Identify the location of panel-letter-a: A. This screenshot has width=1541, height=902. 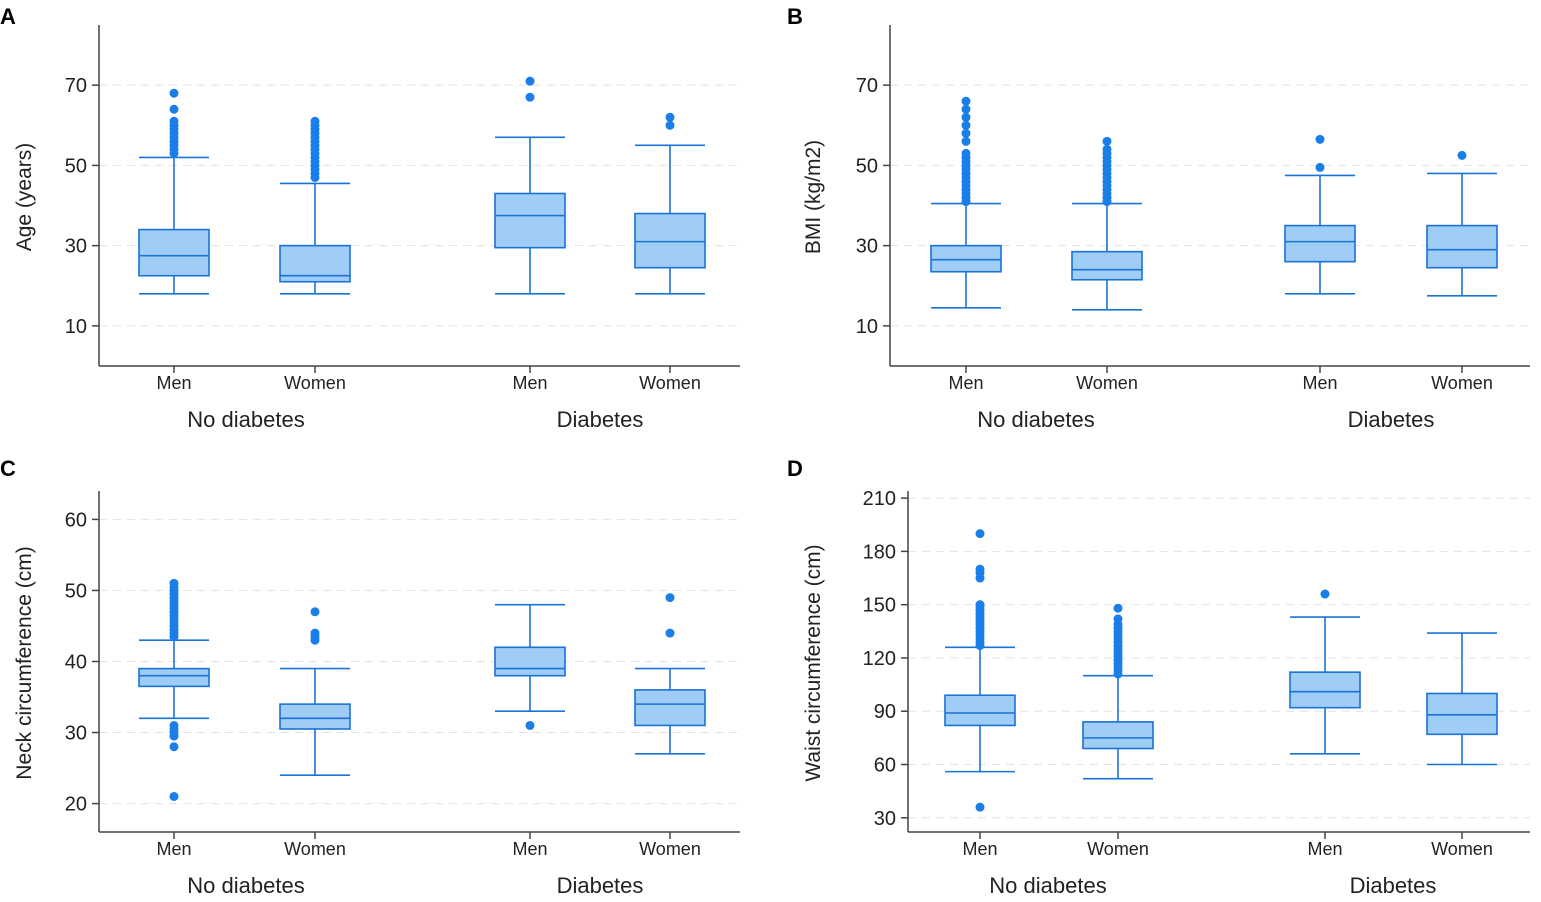
(8, 16).